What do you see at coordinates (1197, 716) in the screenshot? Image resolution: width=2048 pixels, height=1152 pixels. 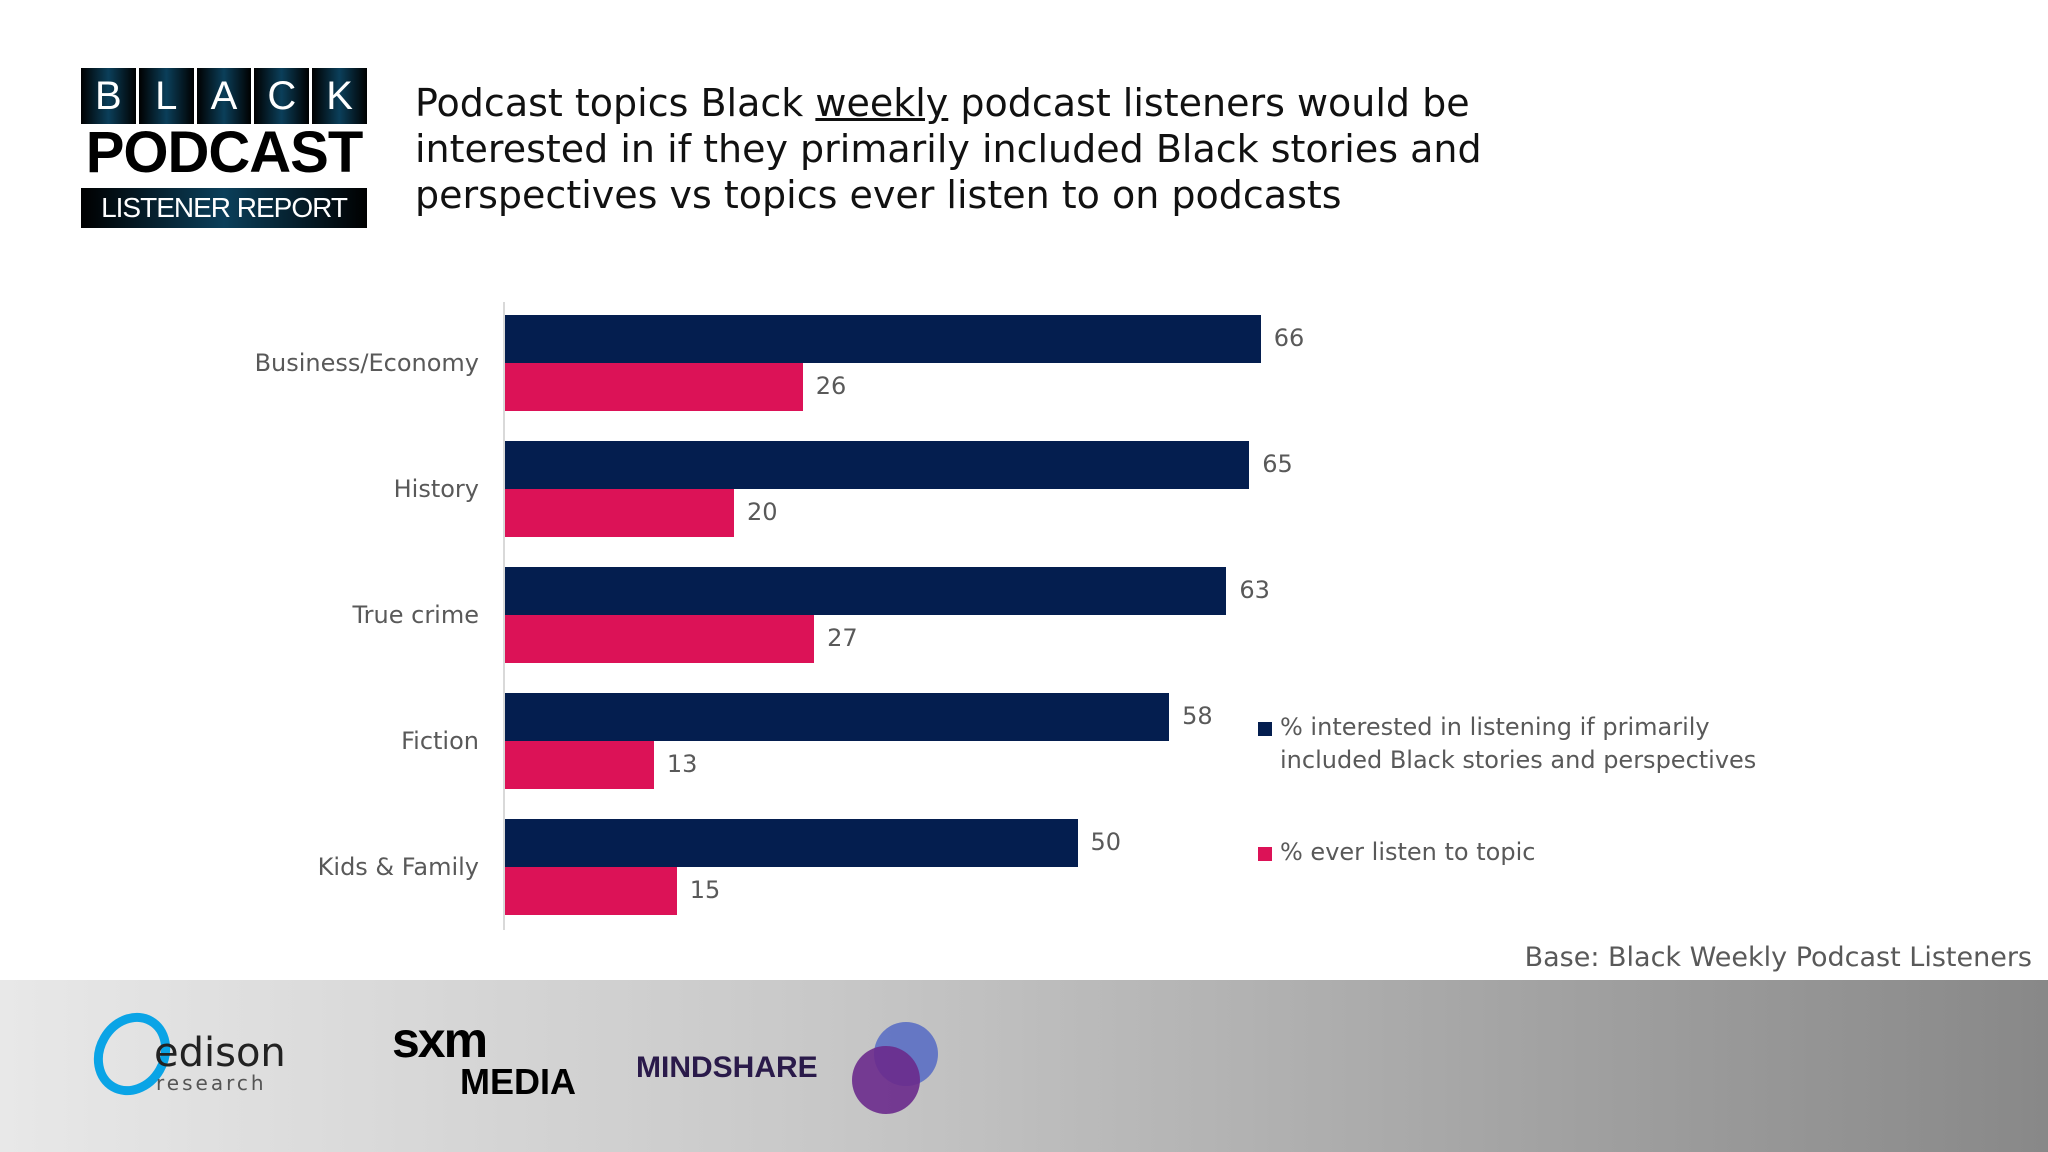 I see `data-label: 58` at bounding box center [1197, 716].